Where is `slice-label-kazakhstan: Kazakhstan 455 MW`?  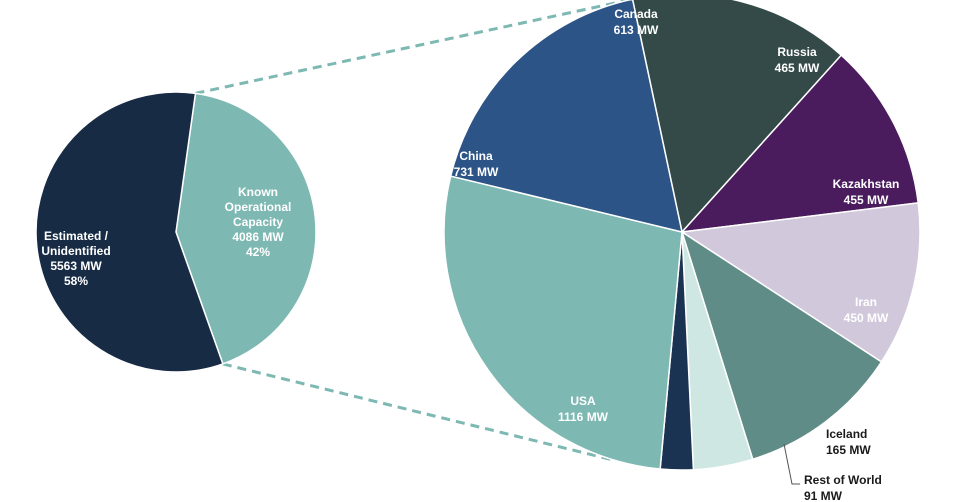 slice-label-kazakhstan: Kazakhstan 455 MW is located at coordinates (866, 192).